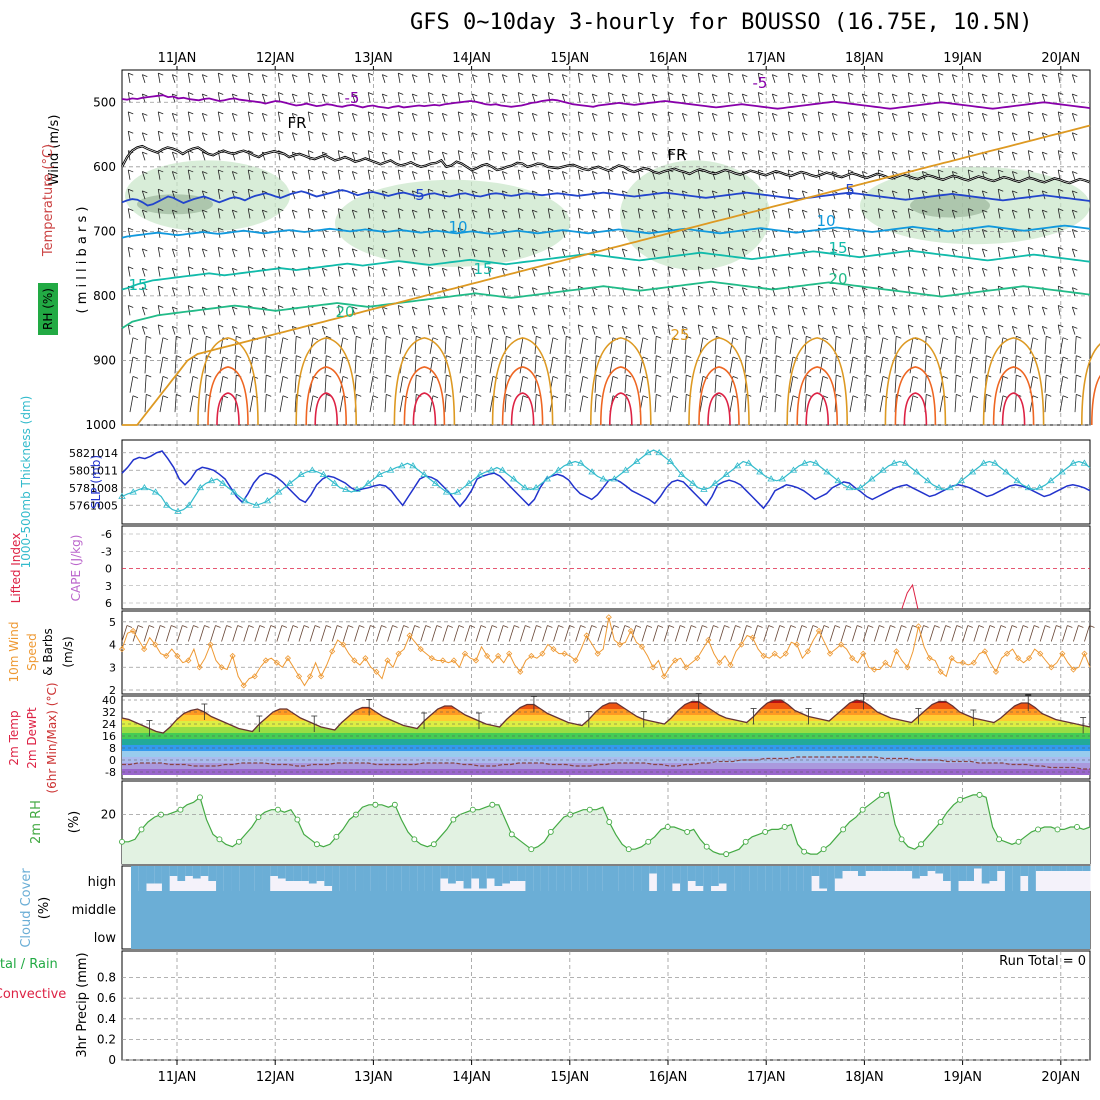 Image resolution: width=1100 pixels, height=1100 pixels. I want to click on axis-label-cloud: Cloud Cover, so click(26, 908).